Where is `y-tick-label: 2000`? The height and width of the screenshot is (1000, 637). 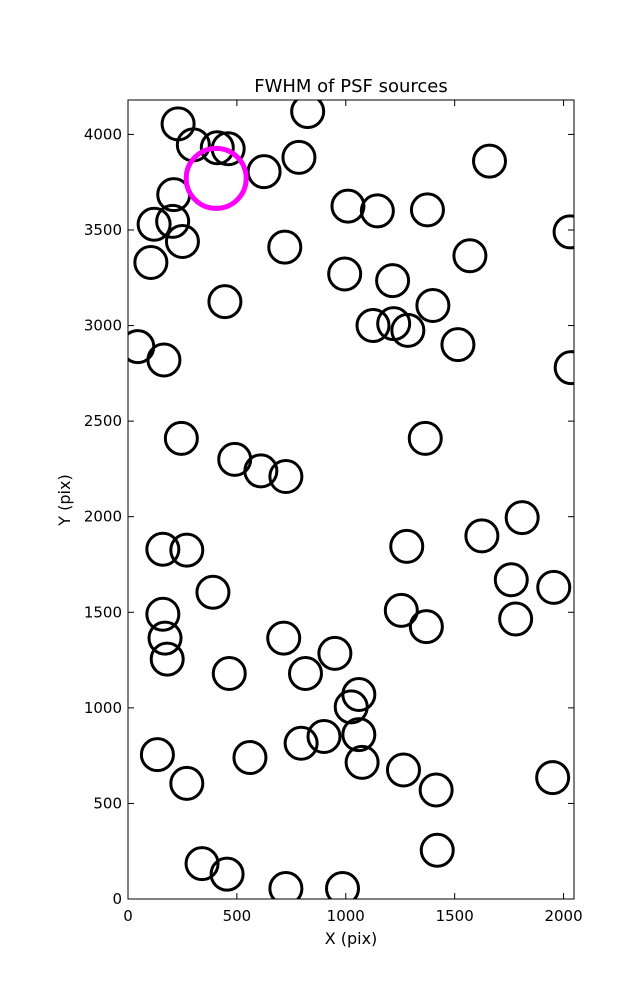 y-tick-label: 2000 is located at coordinates (103, 517).